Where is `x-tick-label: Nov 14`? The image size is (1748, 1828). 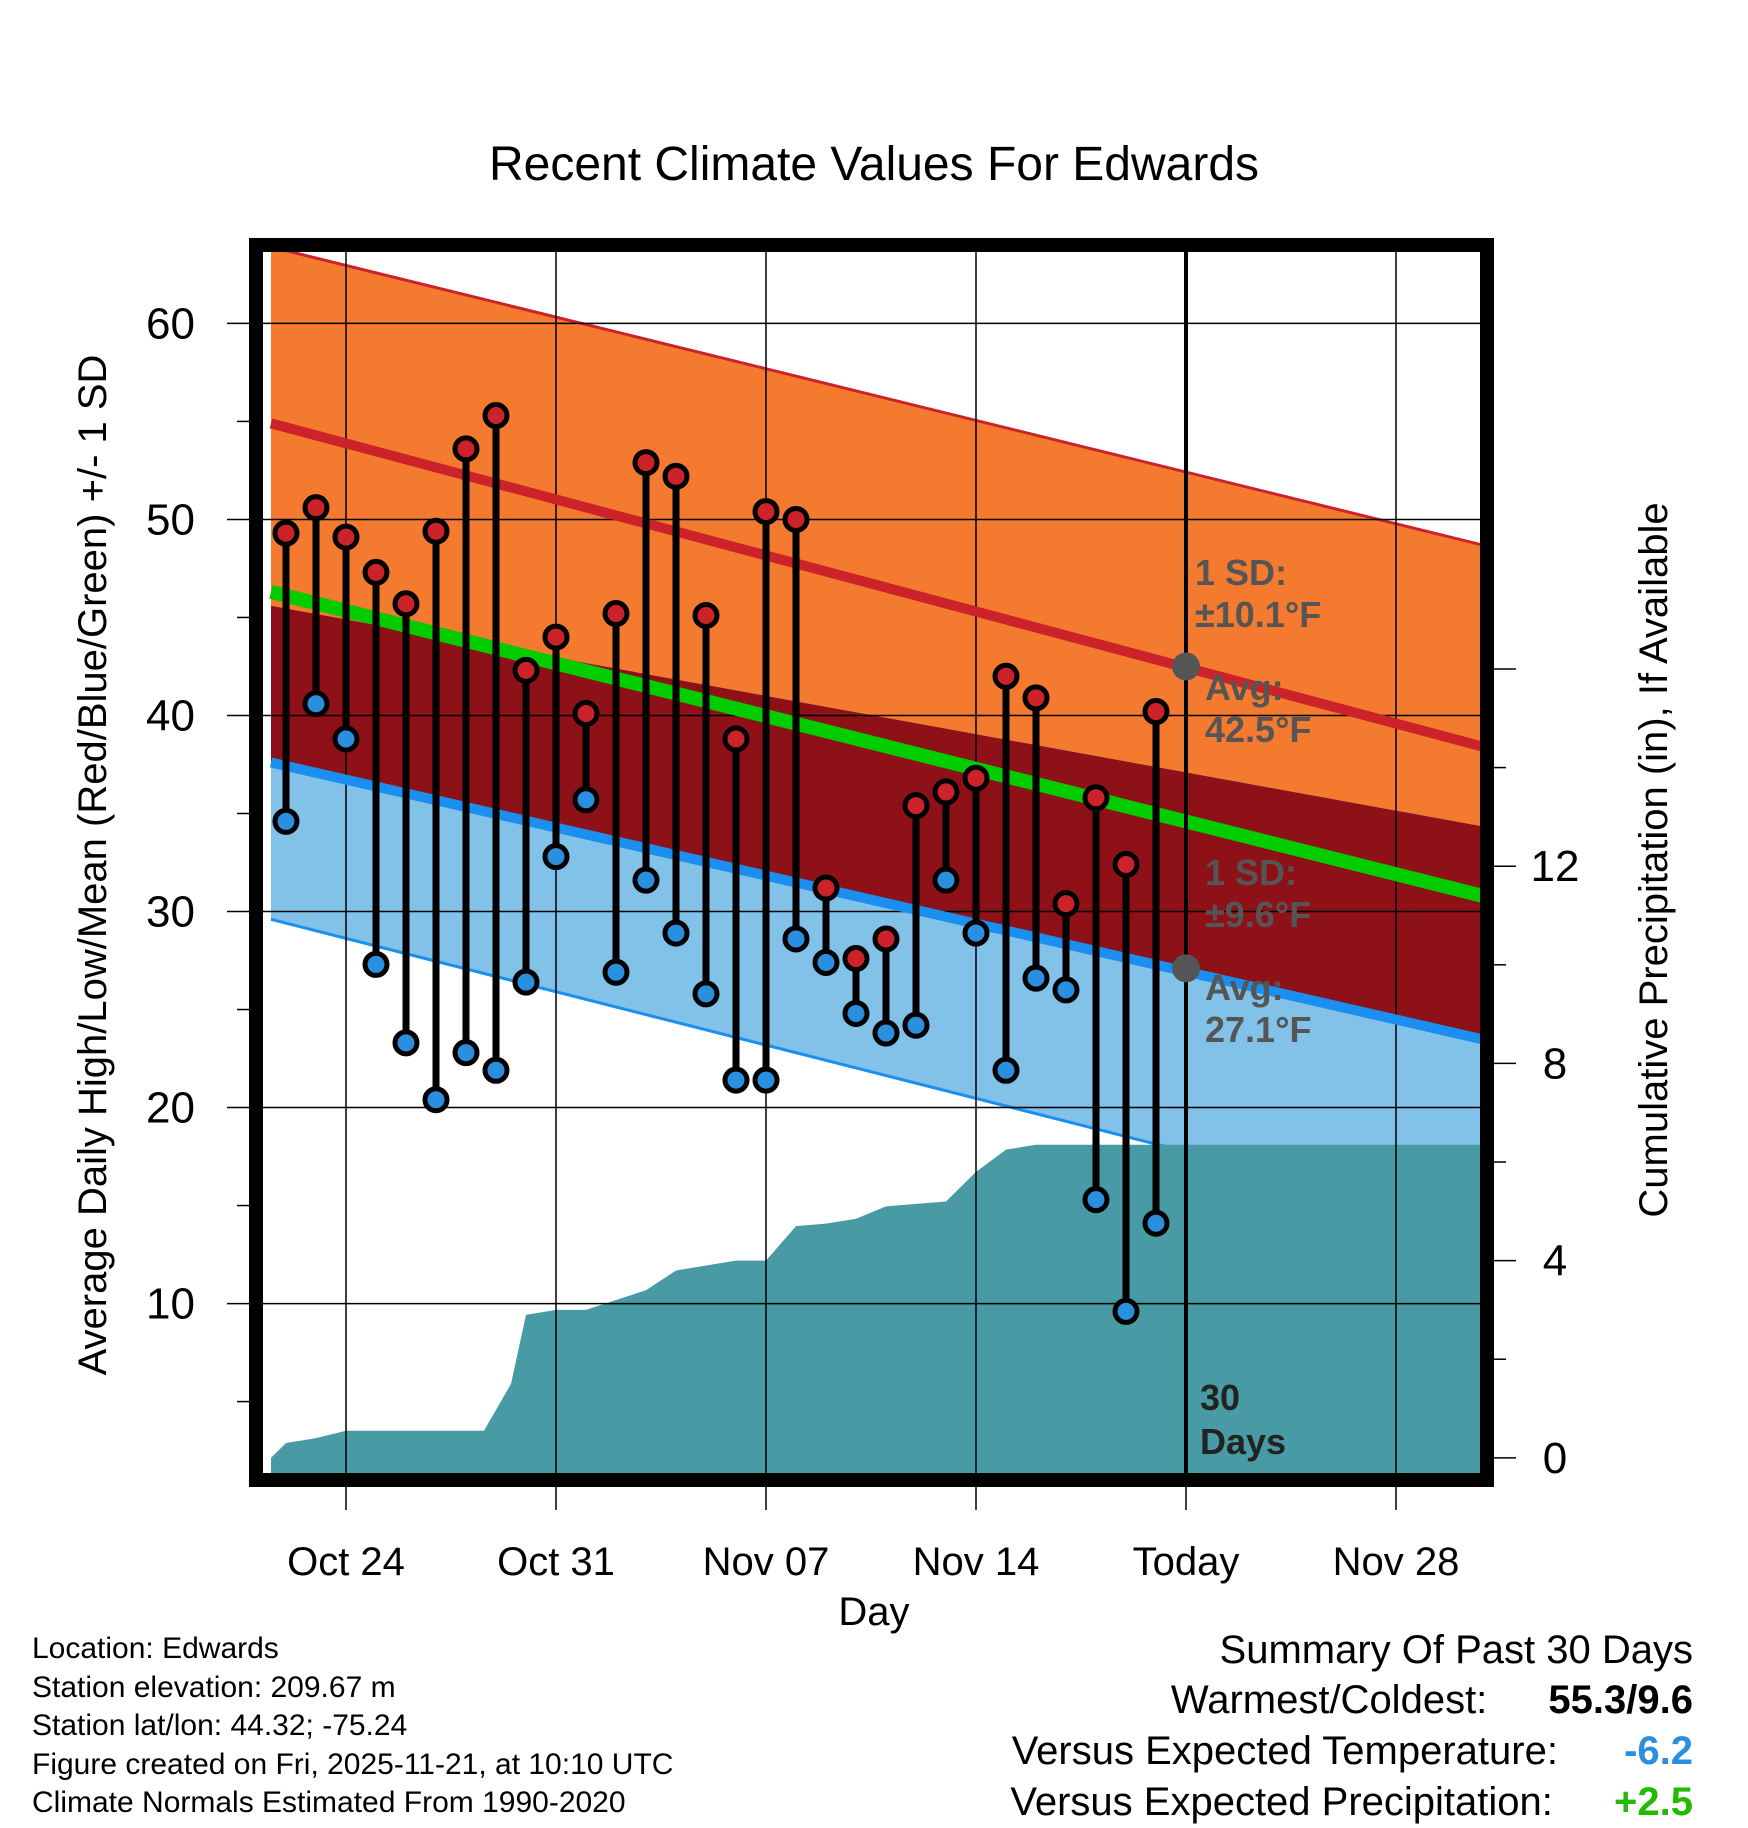
x-tick-label: Nov 14 is located at coordinates (976, 1562).